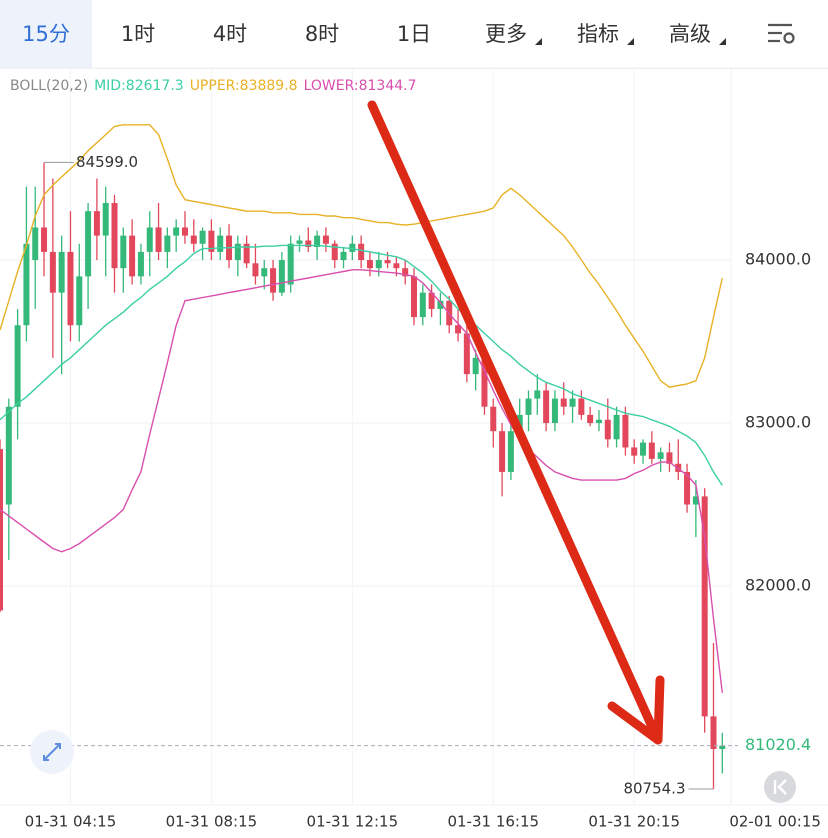  I want to click on period-tab: 1时, so click(138, 34).